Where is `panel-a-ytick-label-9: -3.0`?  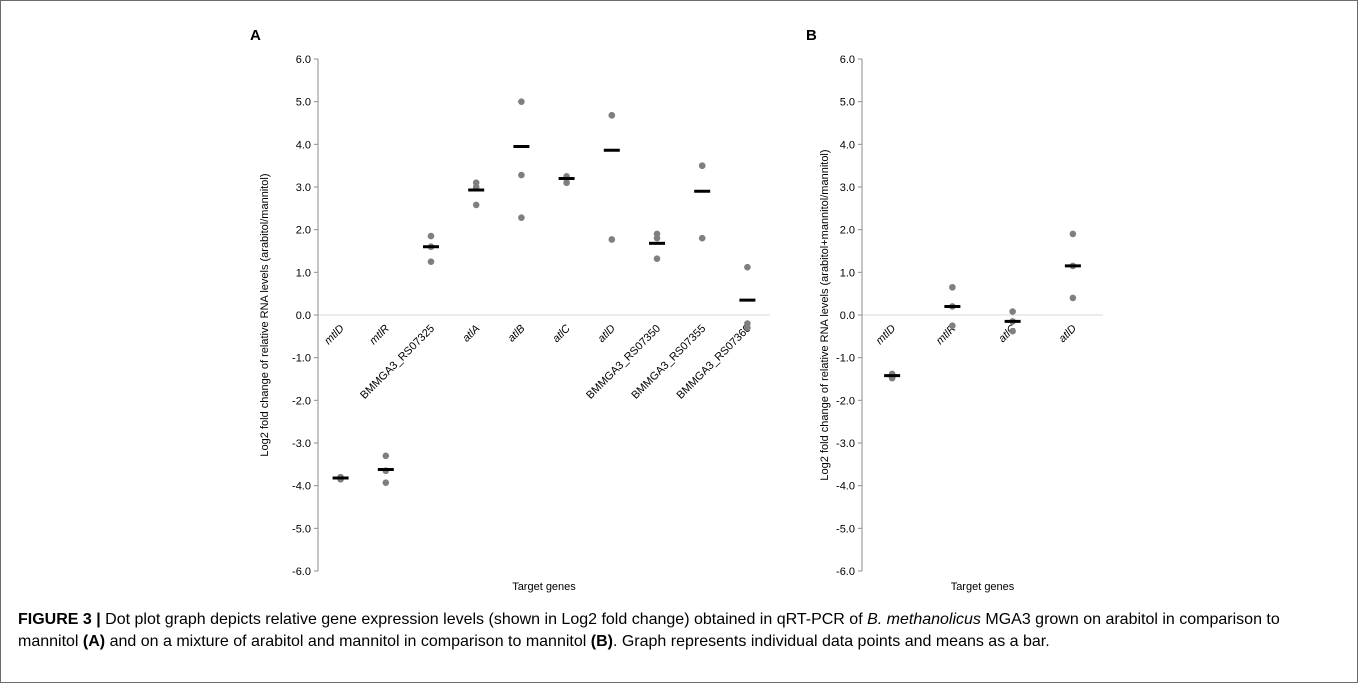 panel-a-ytick-label-9: -3.0 is located at coordinates (301, 444).